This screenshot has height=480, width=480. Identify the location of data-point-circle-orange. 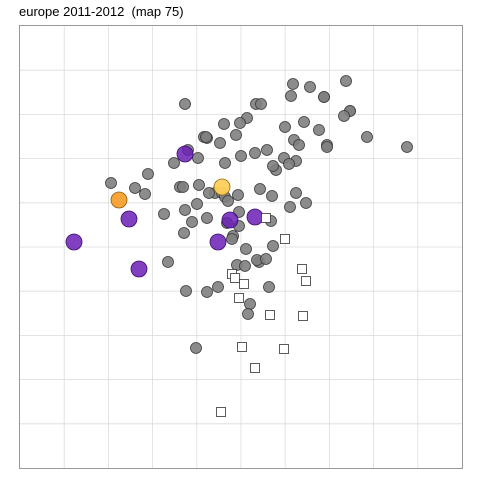
(119, 200).